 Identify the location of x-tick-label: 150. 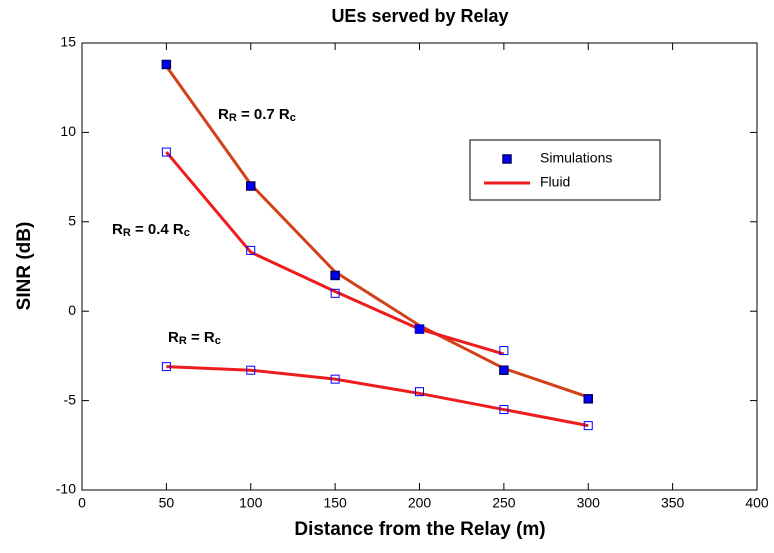
(335, 503).